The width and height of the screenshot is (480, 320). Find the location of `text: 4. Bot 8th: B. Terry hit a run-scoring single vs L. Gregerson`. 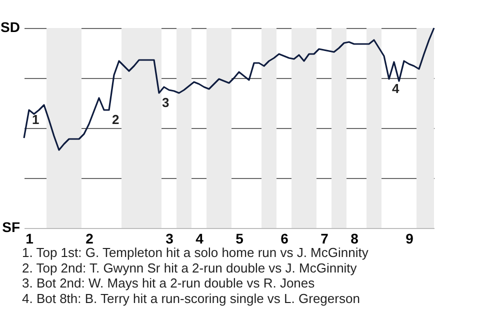

text: 4. Bot 8th: B. Terry hit a run-scoring single vs L. Gregerson is located at coordinates (191, 298).